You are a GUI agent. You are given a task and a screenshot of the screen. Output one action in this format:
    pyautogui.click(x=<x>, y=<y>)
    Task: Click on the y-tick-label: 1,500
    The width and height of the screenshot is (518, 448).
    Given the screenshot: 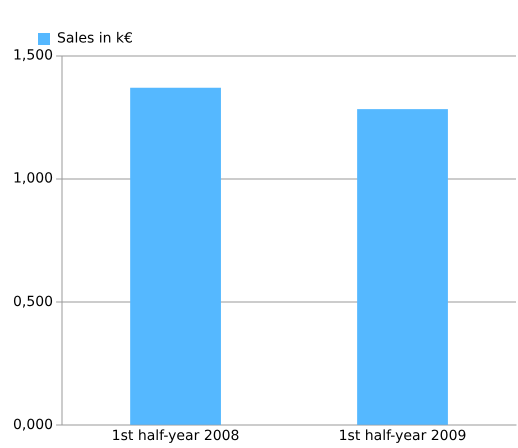 What is the action you would take?
    pyautogui.click(x=33, y=56)
    